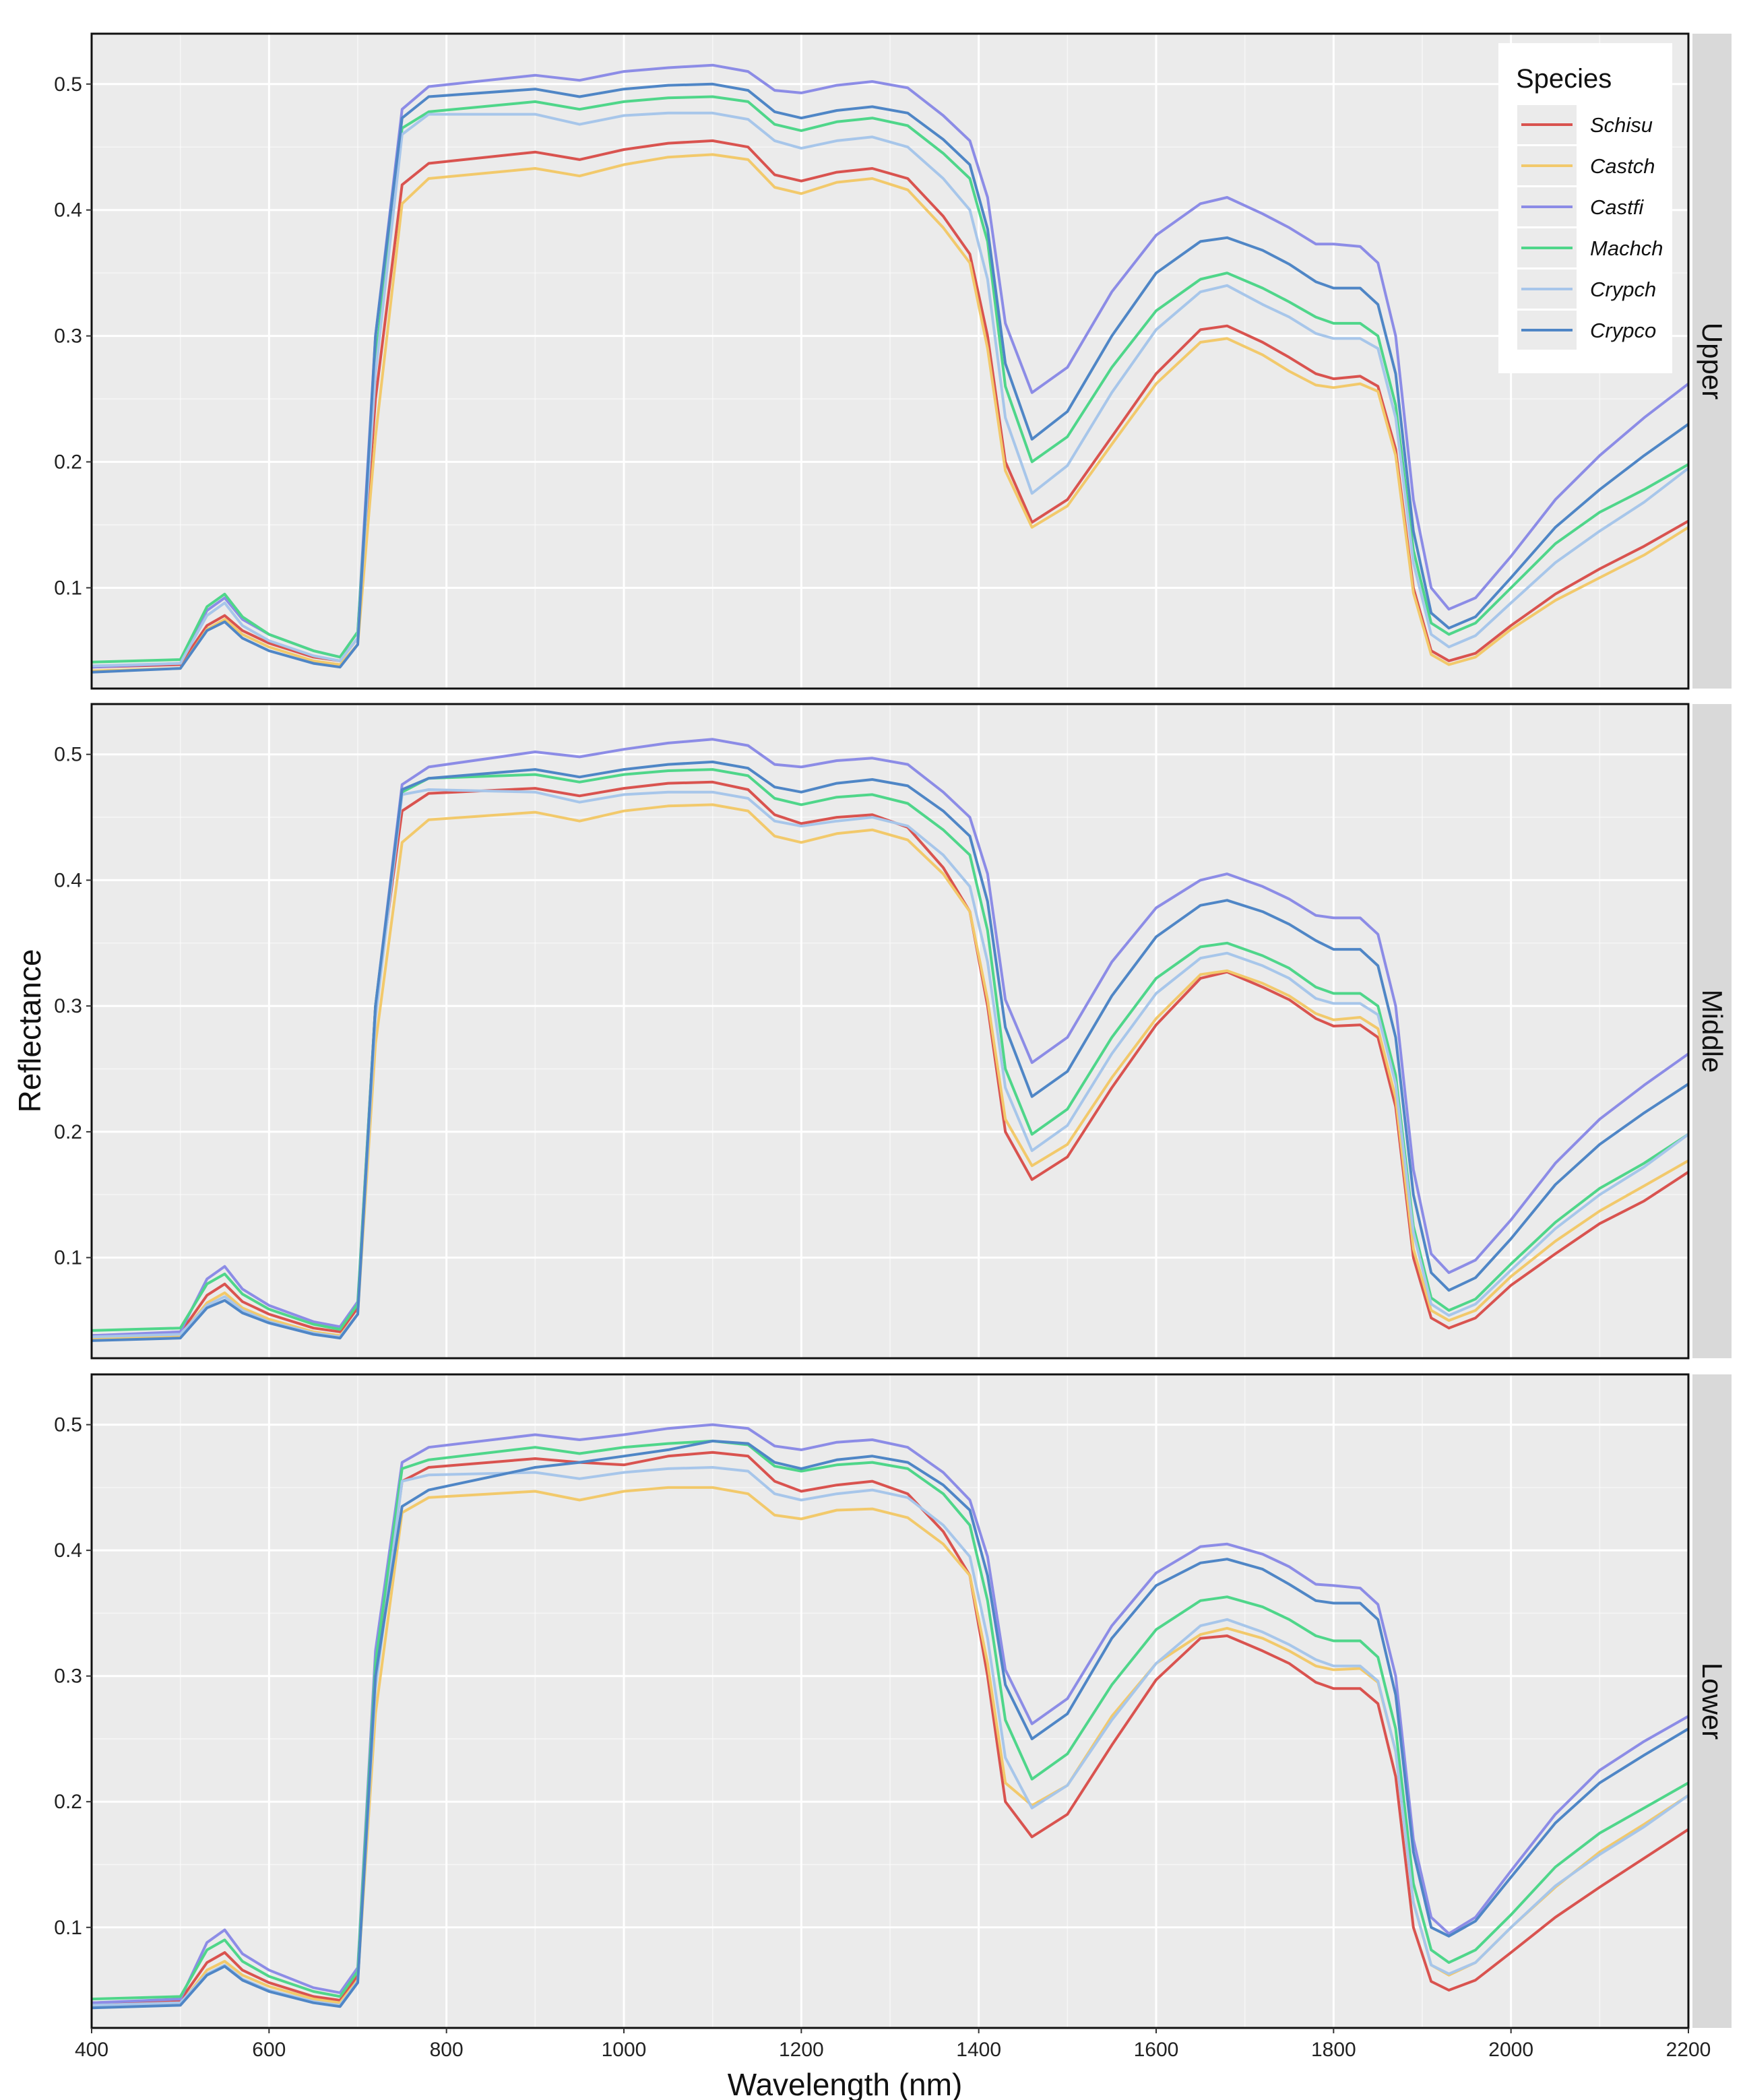  Describe the element at coordinates (1626, 248) in the screenshot. I see `legend-label-machch: Machch` at that location.